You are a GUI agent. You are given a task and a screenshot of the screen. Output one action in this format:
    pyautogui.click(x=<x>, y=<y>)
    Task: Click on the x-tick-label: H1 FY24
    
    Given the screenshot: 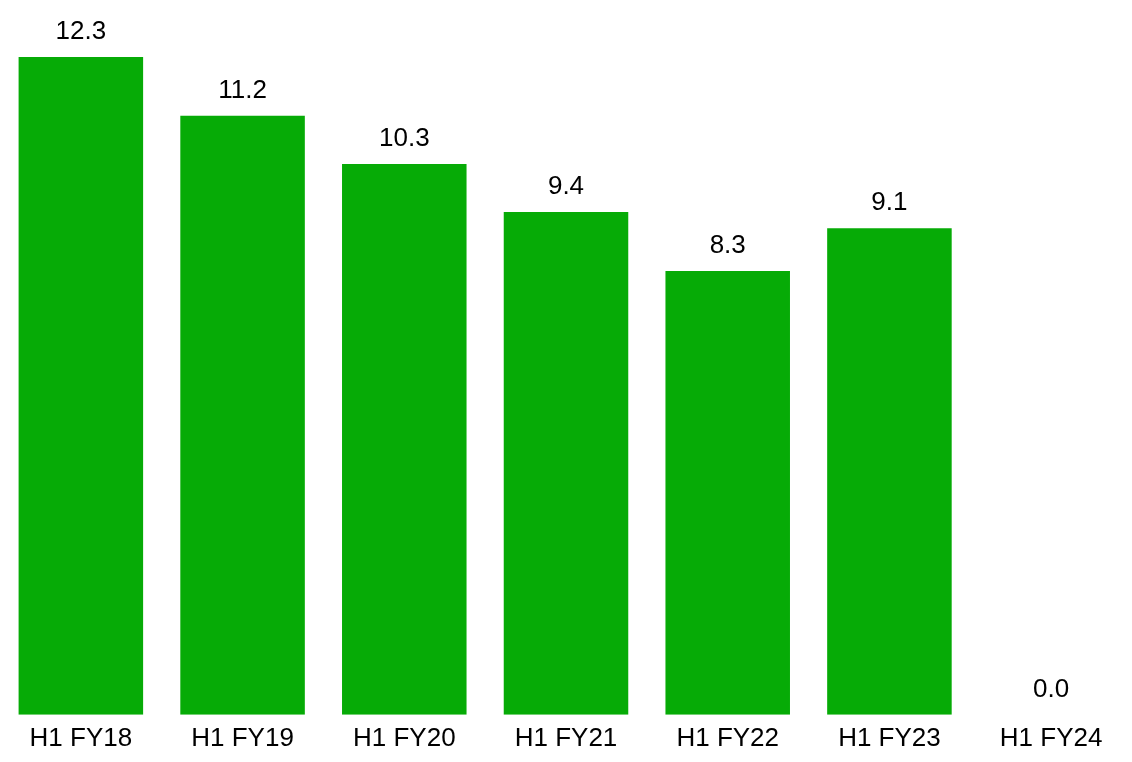 What is the action you would take?
    pyautogui.click(x=1051, y=736)
    